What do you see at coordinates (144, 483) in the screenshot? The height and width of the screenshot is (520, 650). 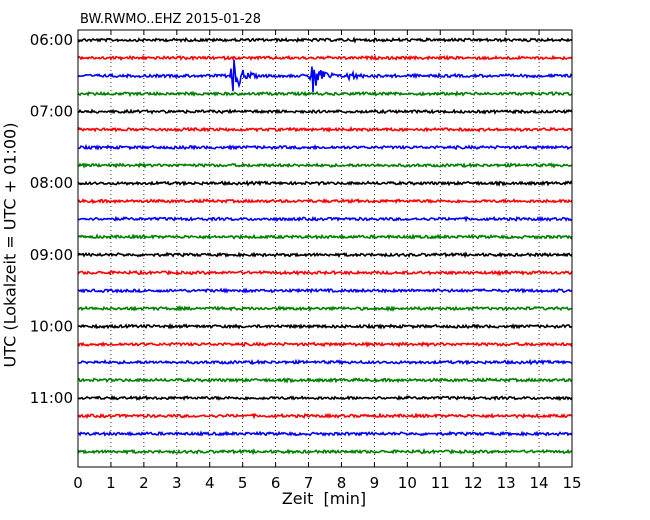 I see `x-tick-label: 2` at bounding box center [144, 483].